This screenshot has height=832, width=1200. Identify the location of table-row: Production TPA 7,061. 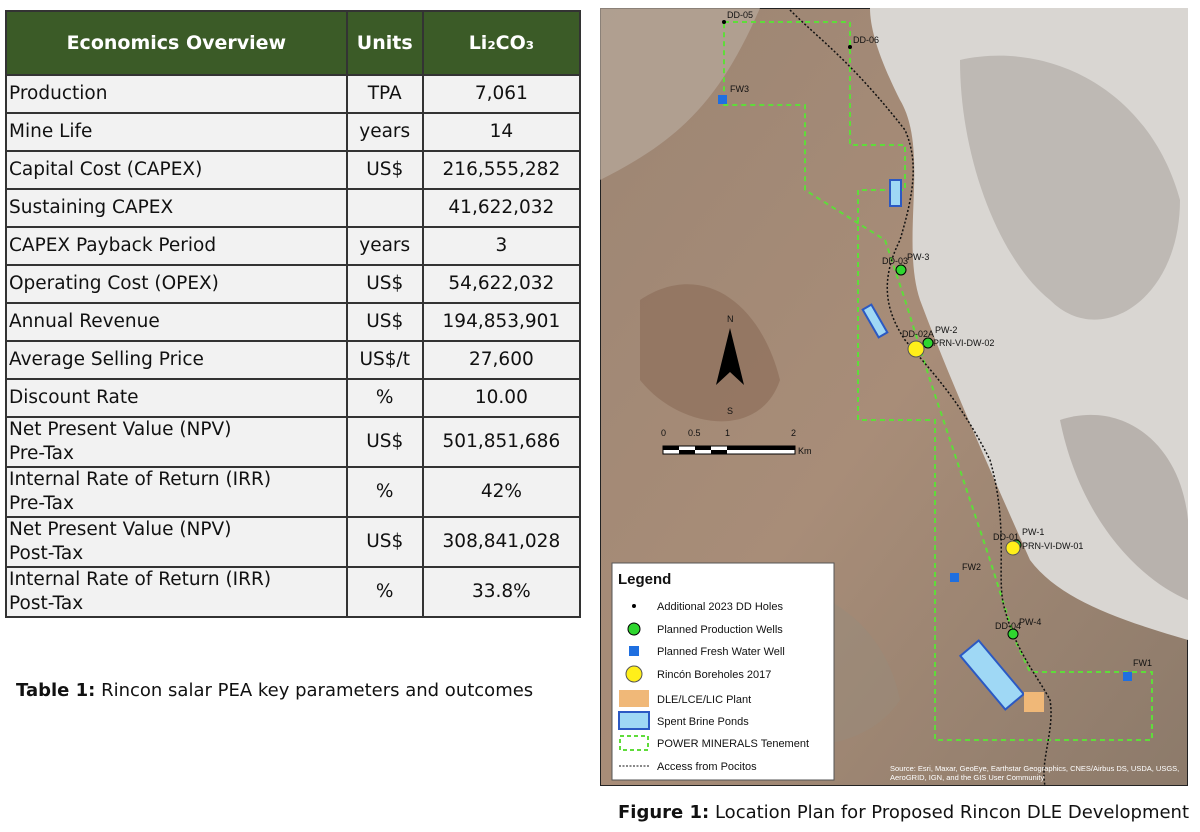
(293, 94).